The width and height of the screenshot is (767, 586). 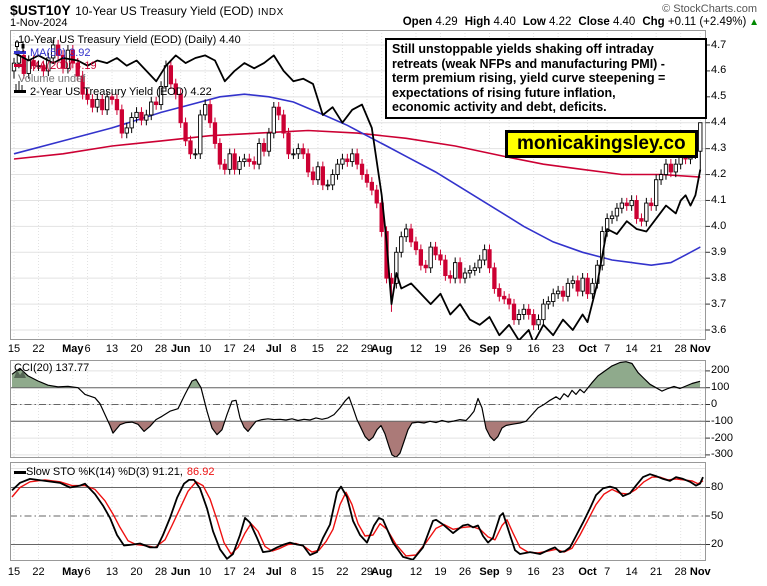 What do you see at coordinates (416, 572) in the screenshot?
I see `x-axis-tick-label: 12` at bounding box center [416, 572].